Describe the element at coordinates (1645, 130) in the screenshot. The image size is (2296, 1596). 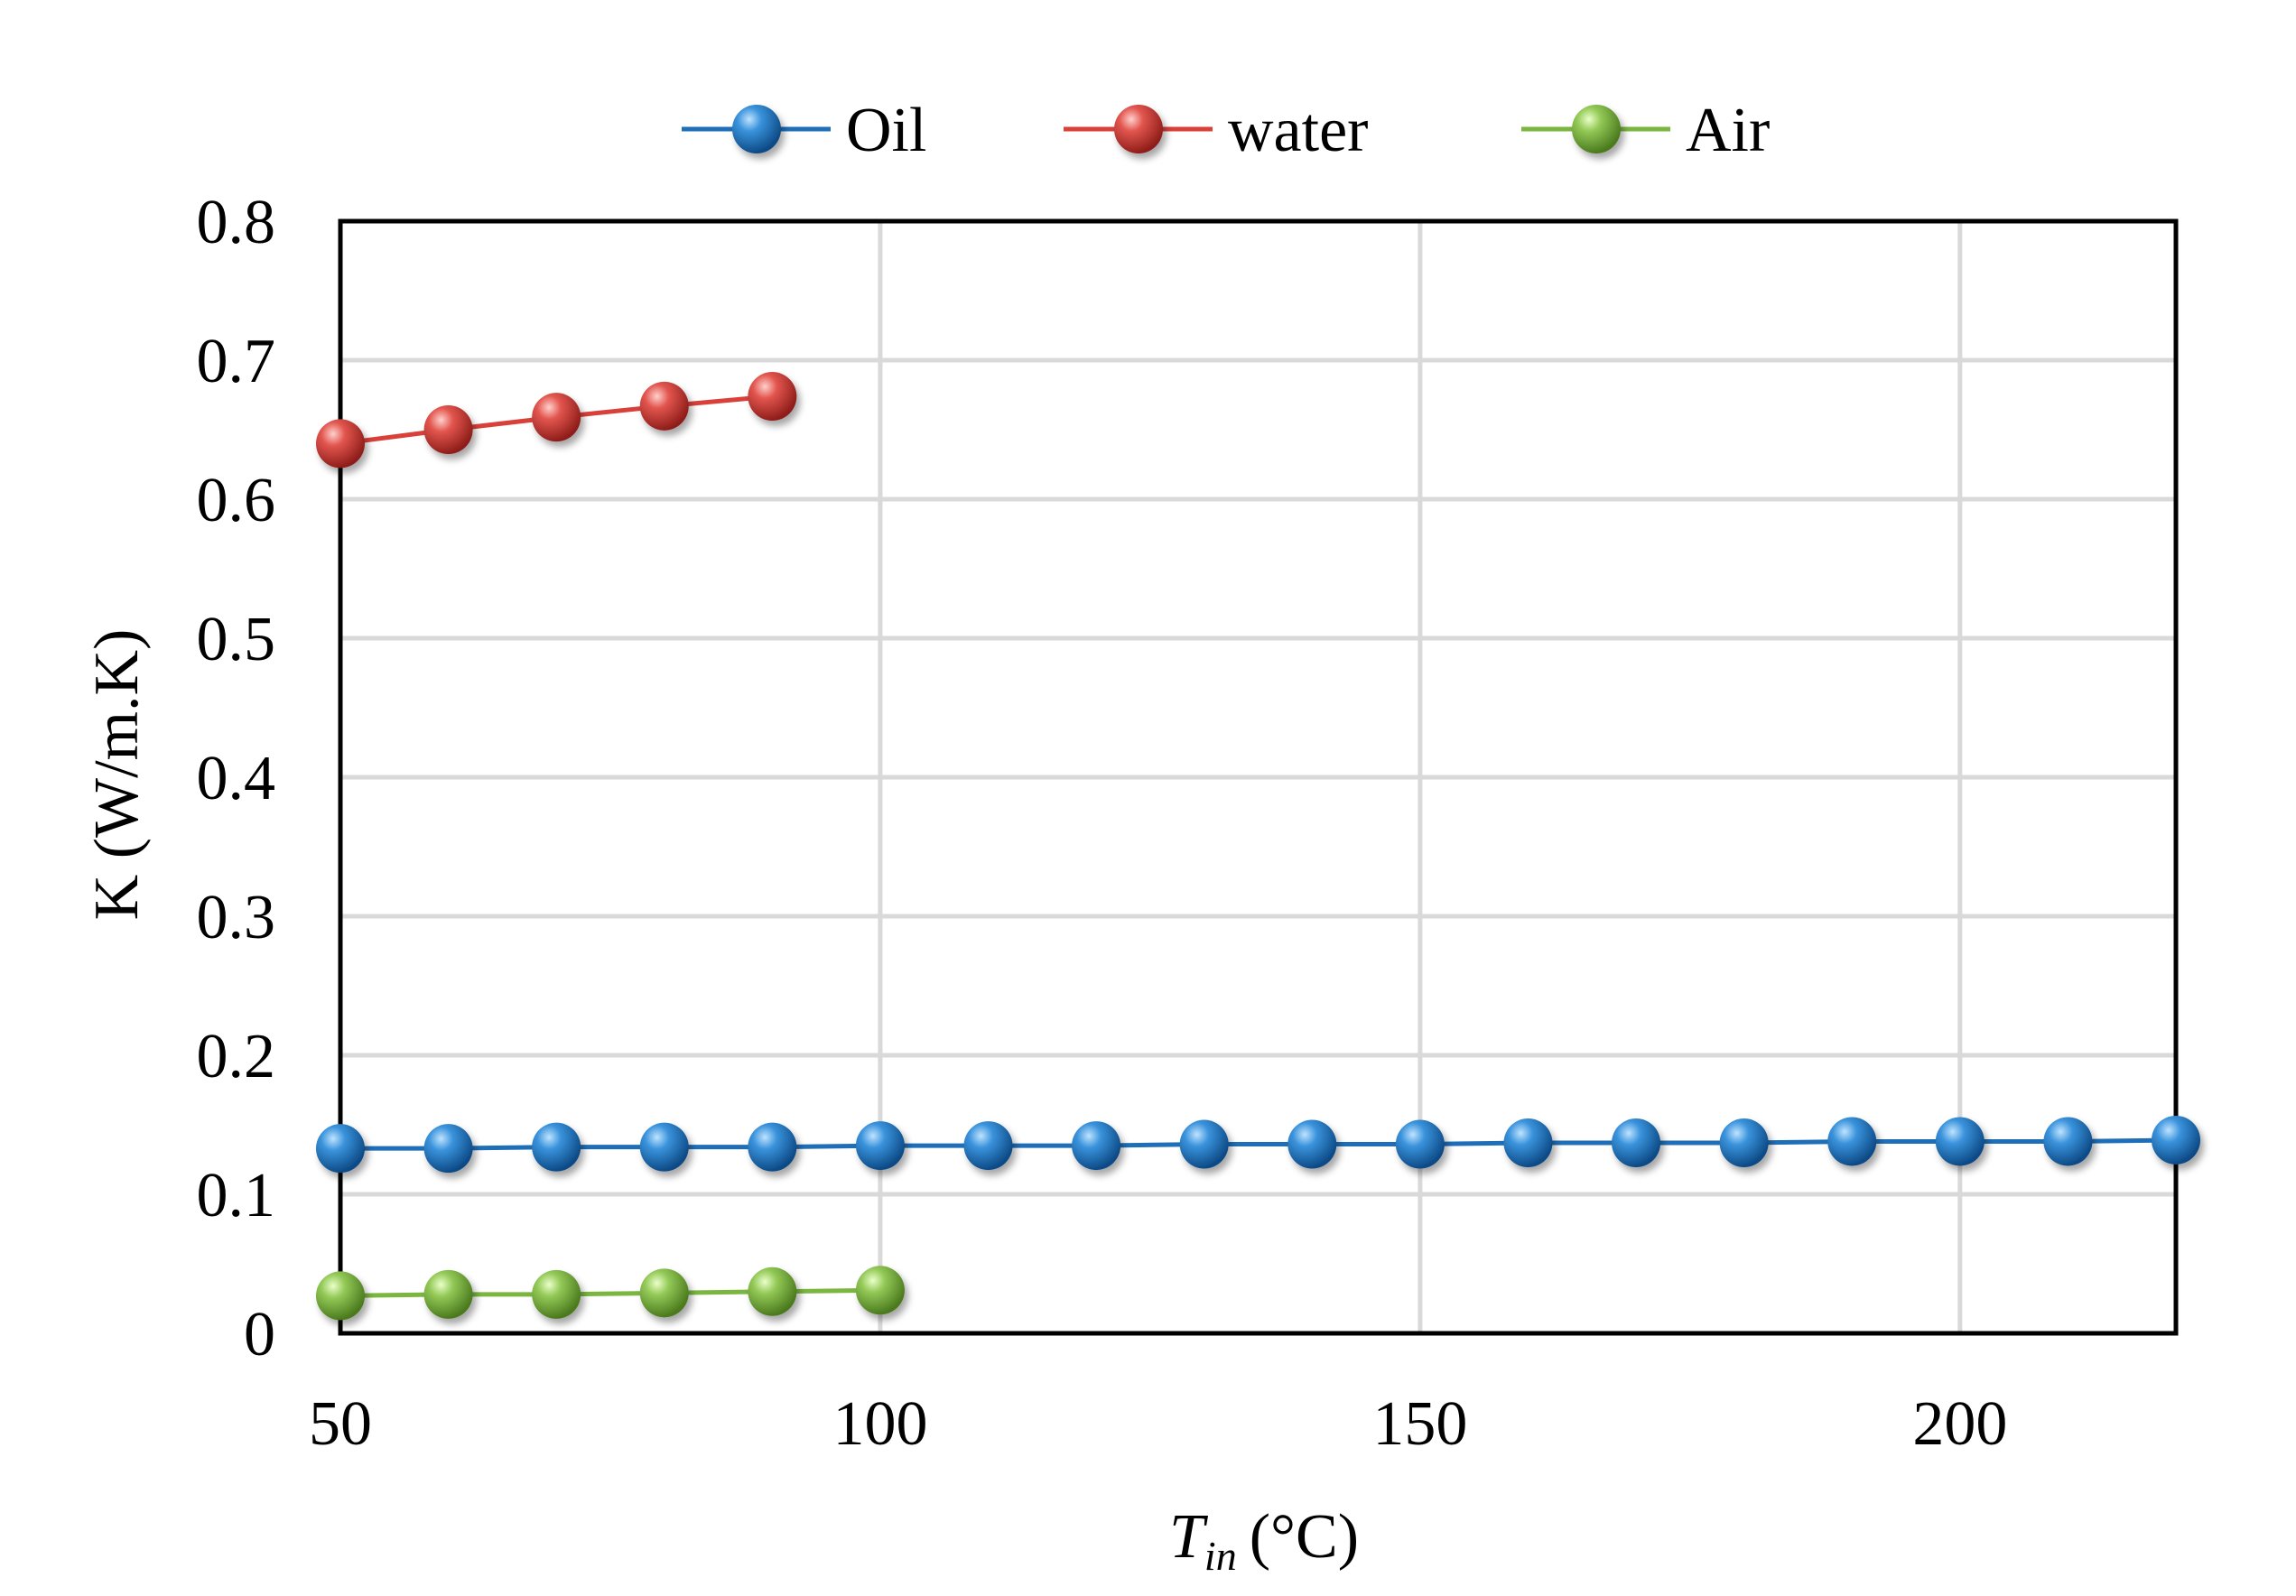
I see `legend-item-air: Air` at that location.